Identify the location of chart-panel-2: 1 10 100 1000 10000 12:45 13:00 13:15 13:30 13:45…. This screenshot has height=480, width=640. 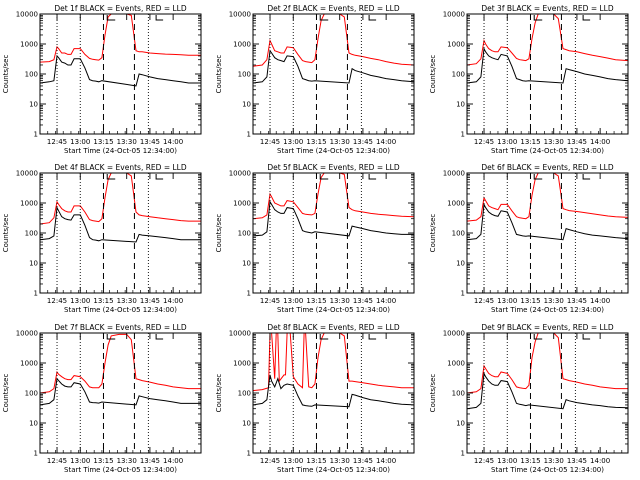
(315, 79).